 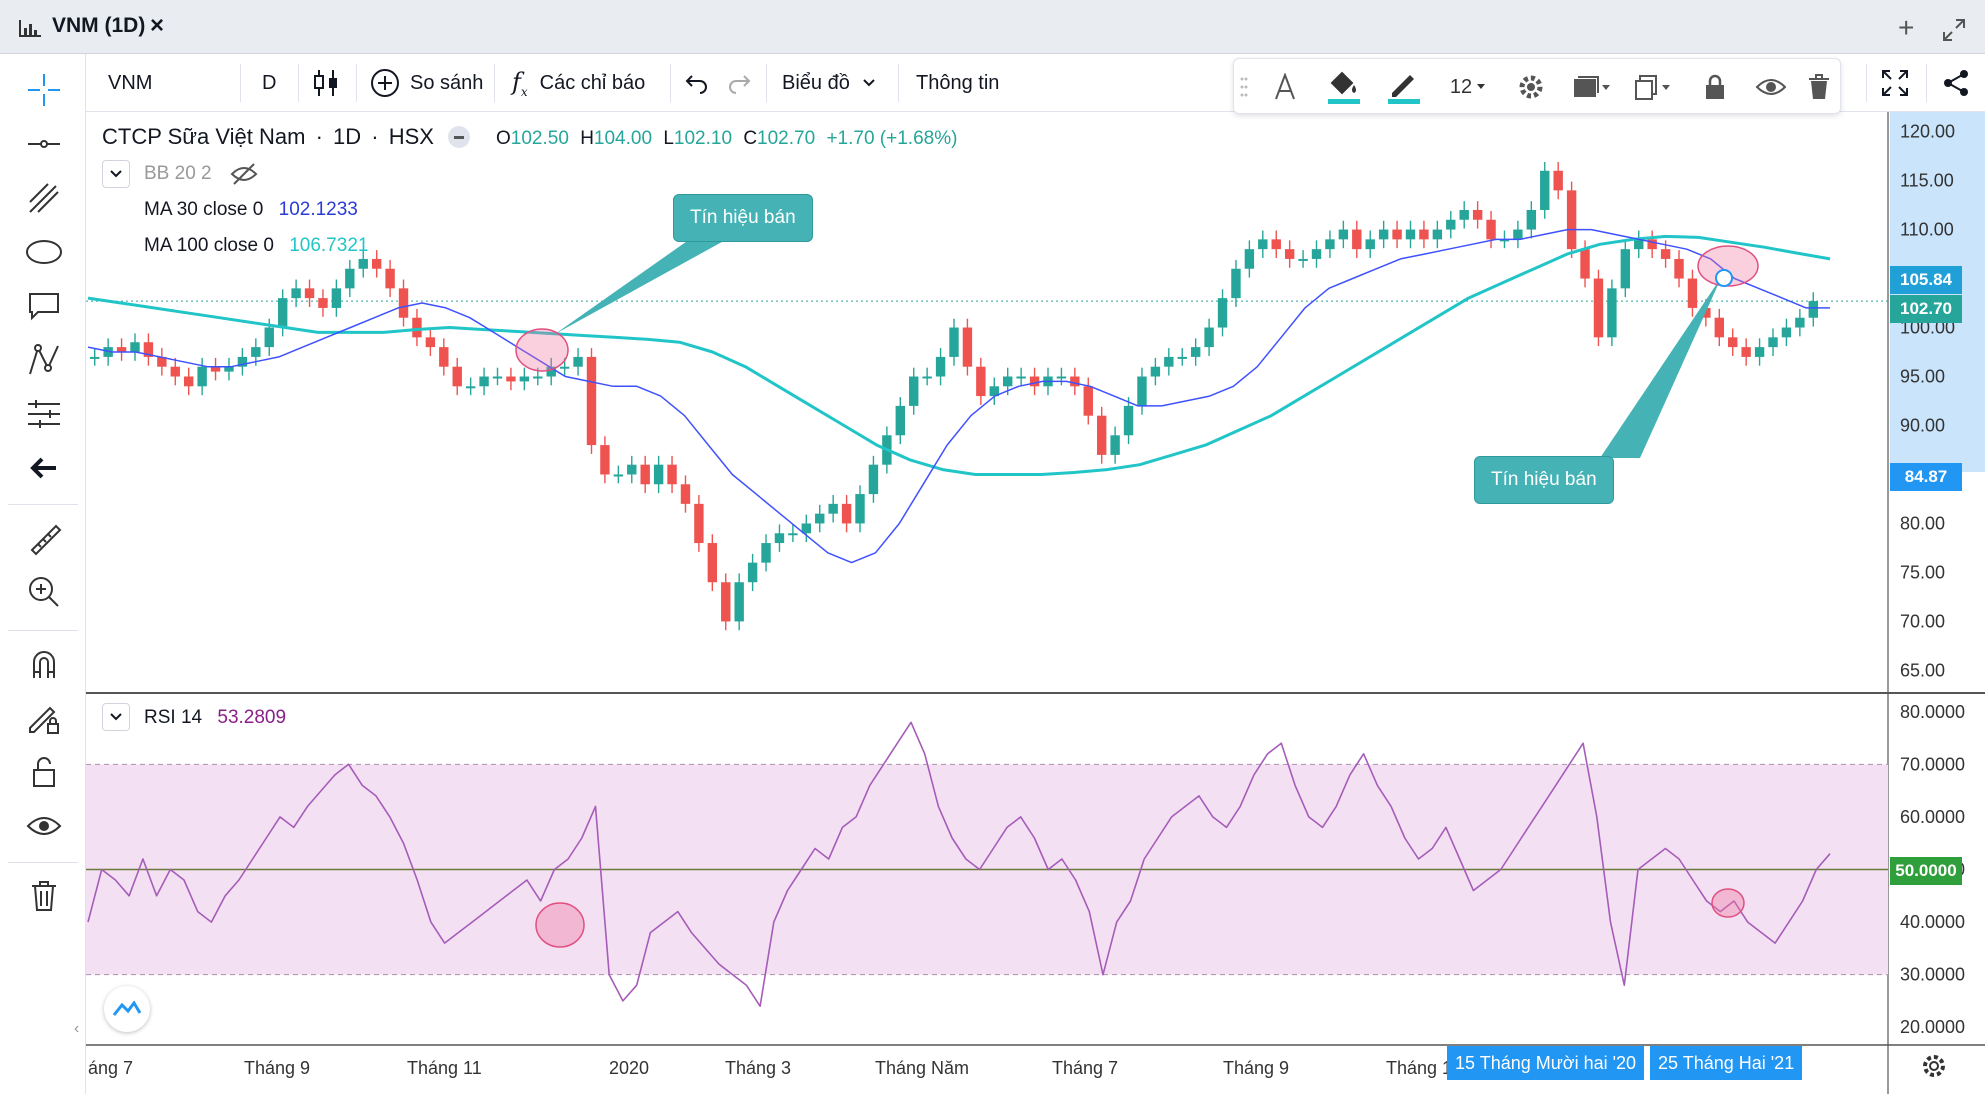 I want to click on fullscreen-icon, so click(x=1895, y=83).